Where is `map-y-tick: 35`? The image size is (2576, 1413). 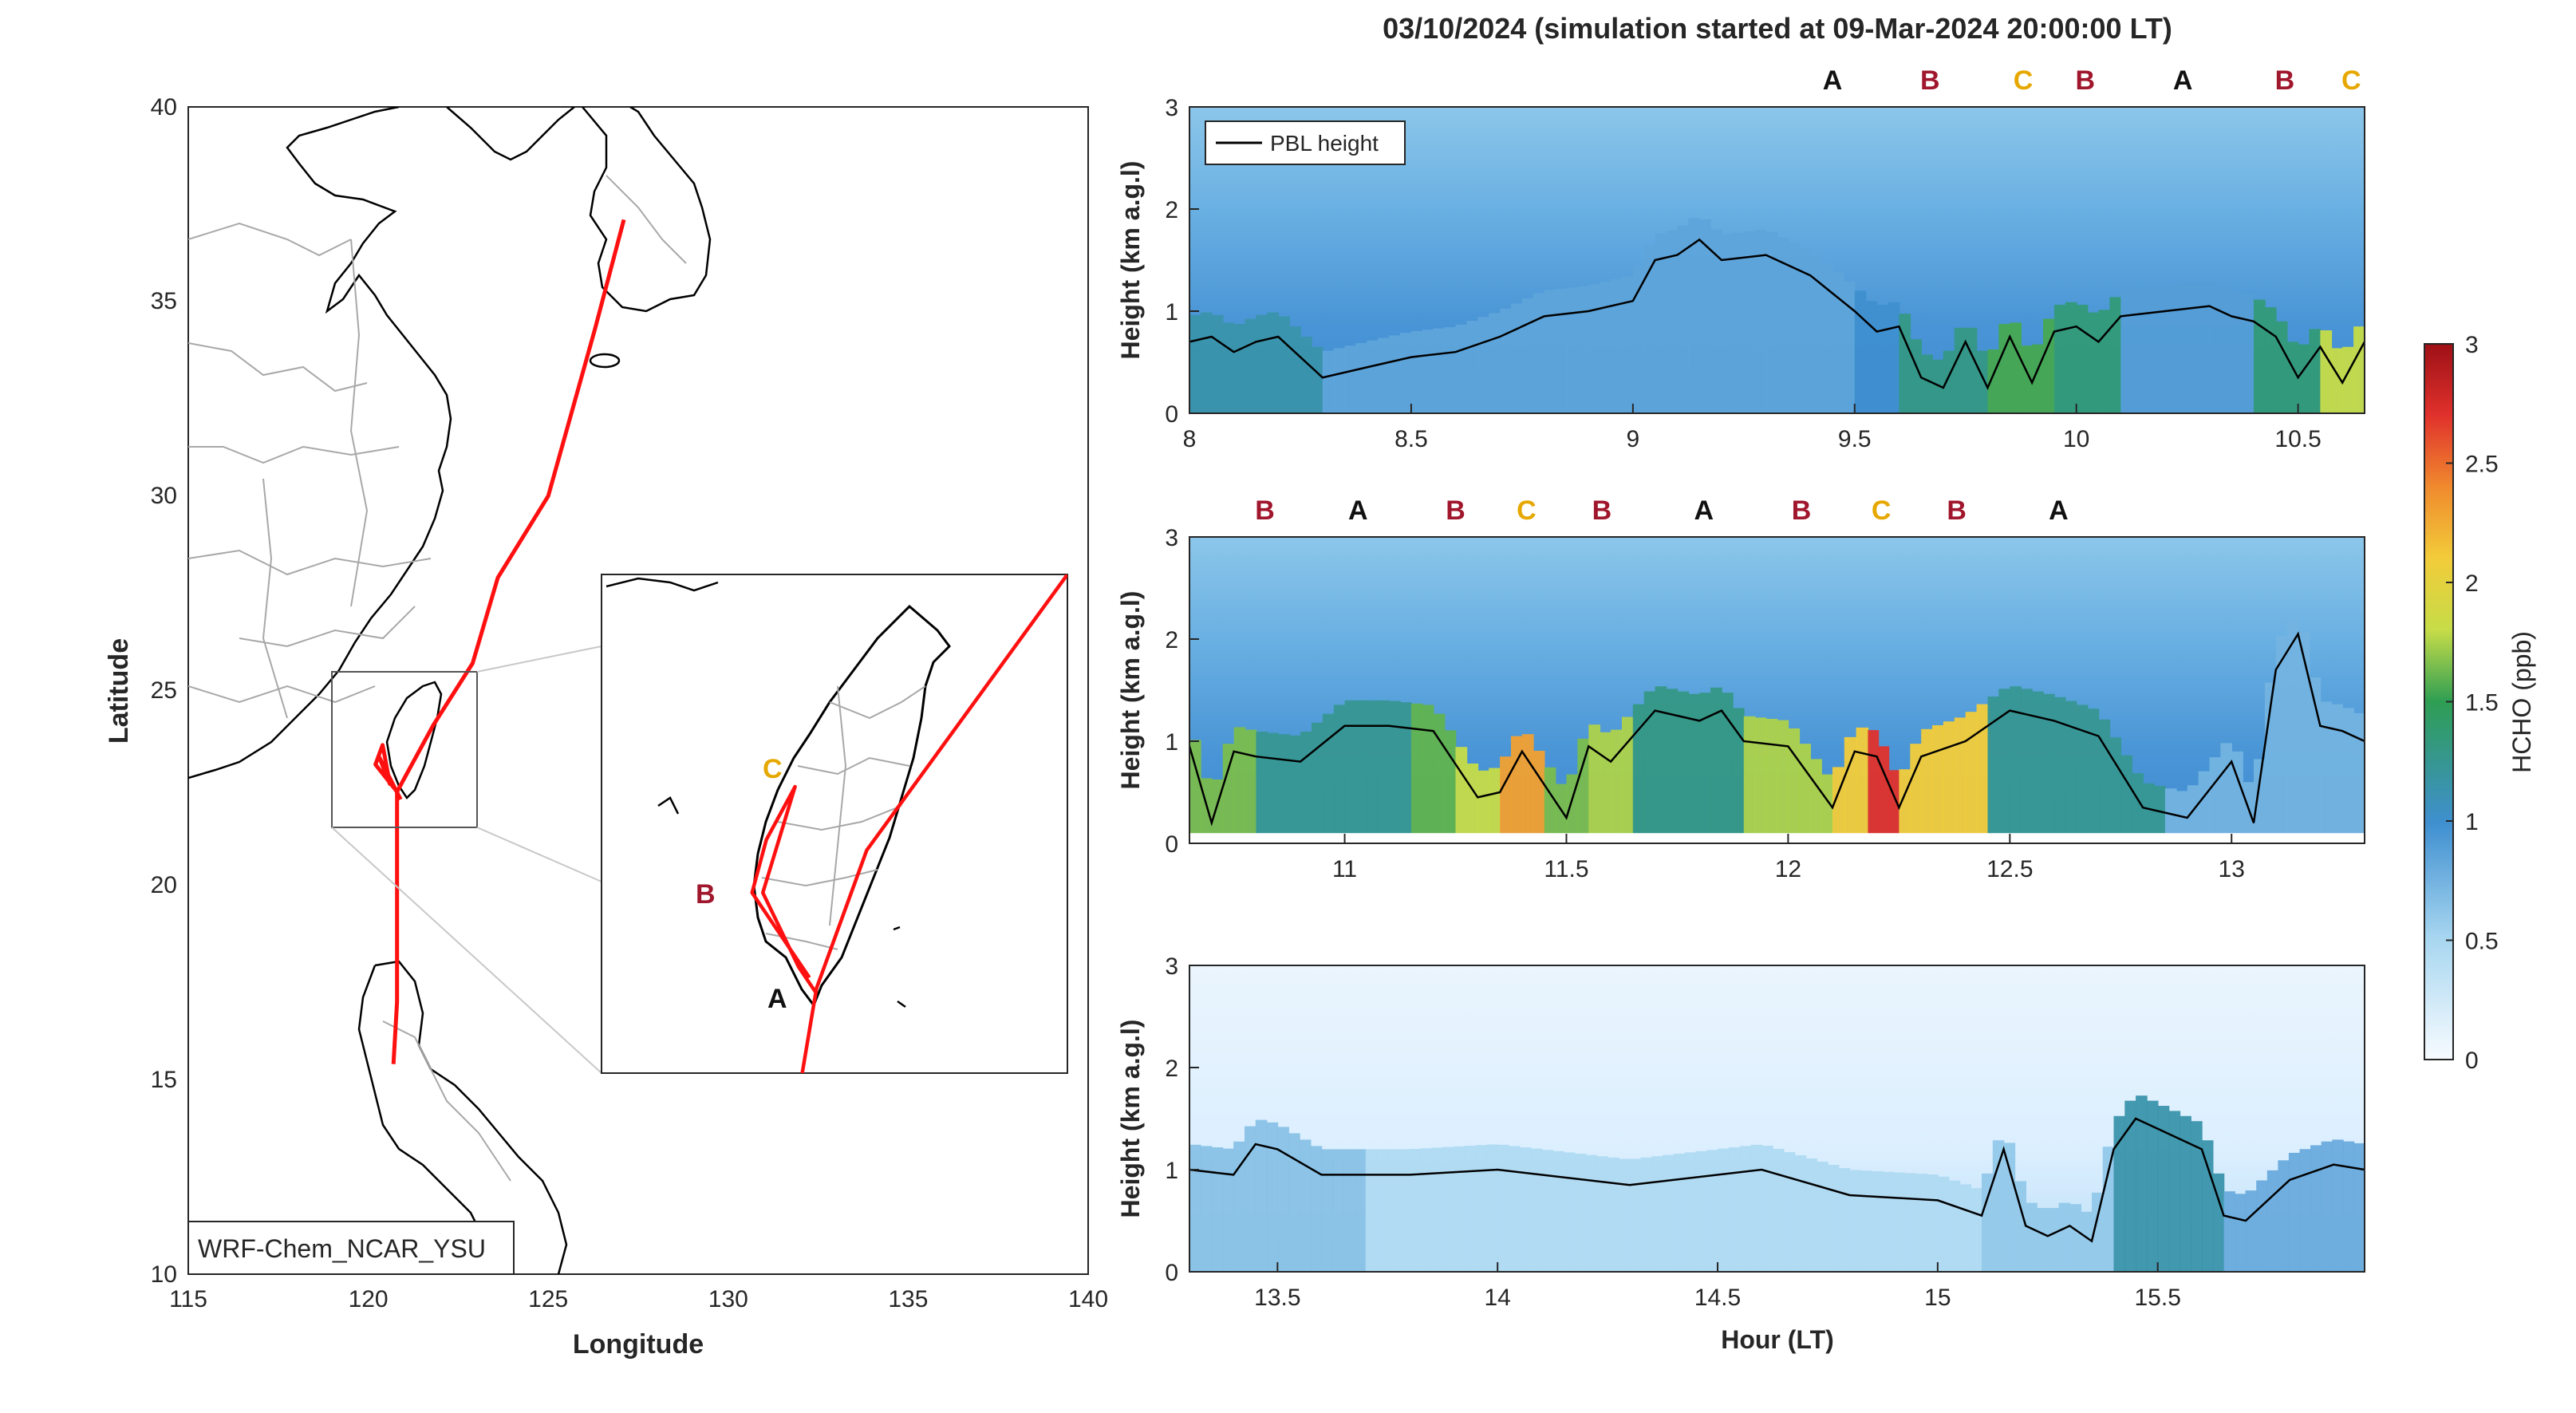 map-y-tick: 35 is located at coordinates (164, 301).